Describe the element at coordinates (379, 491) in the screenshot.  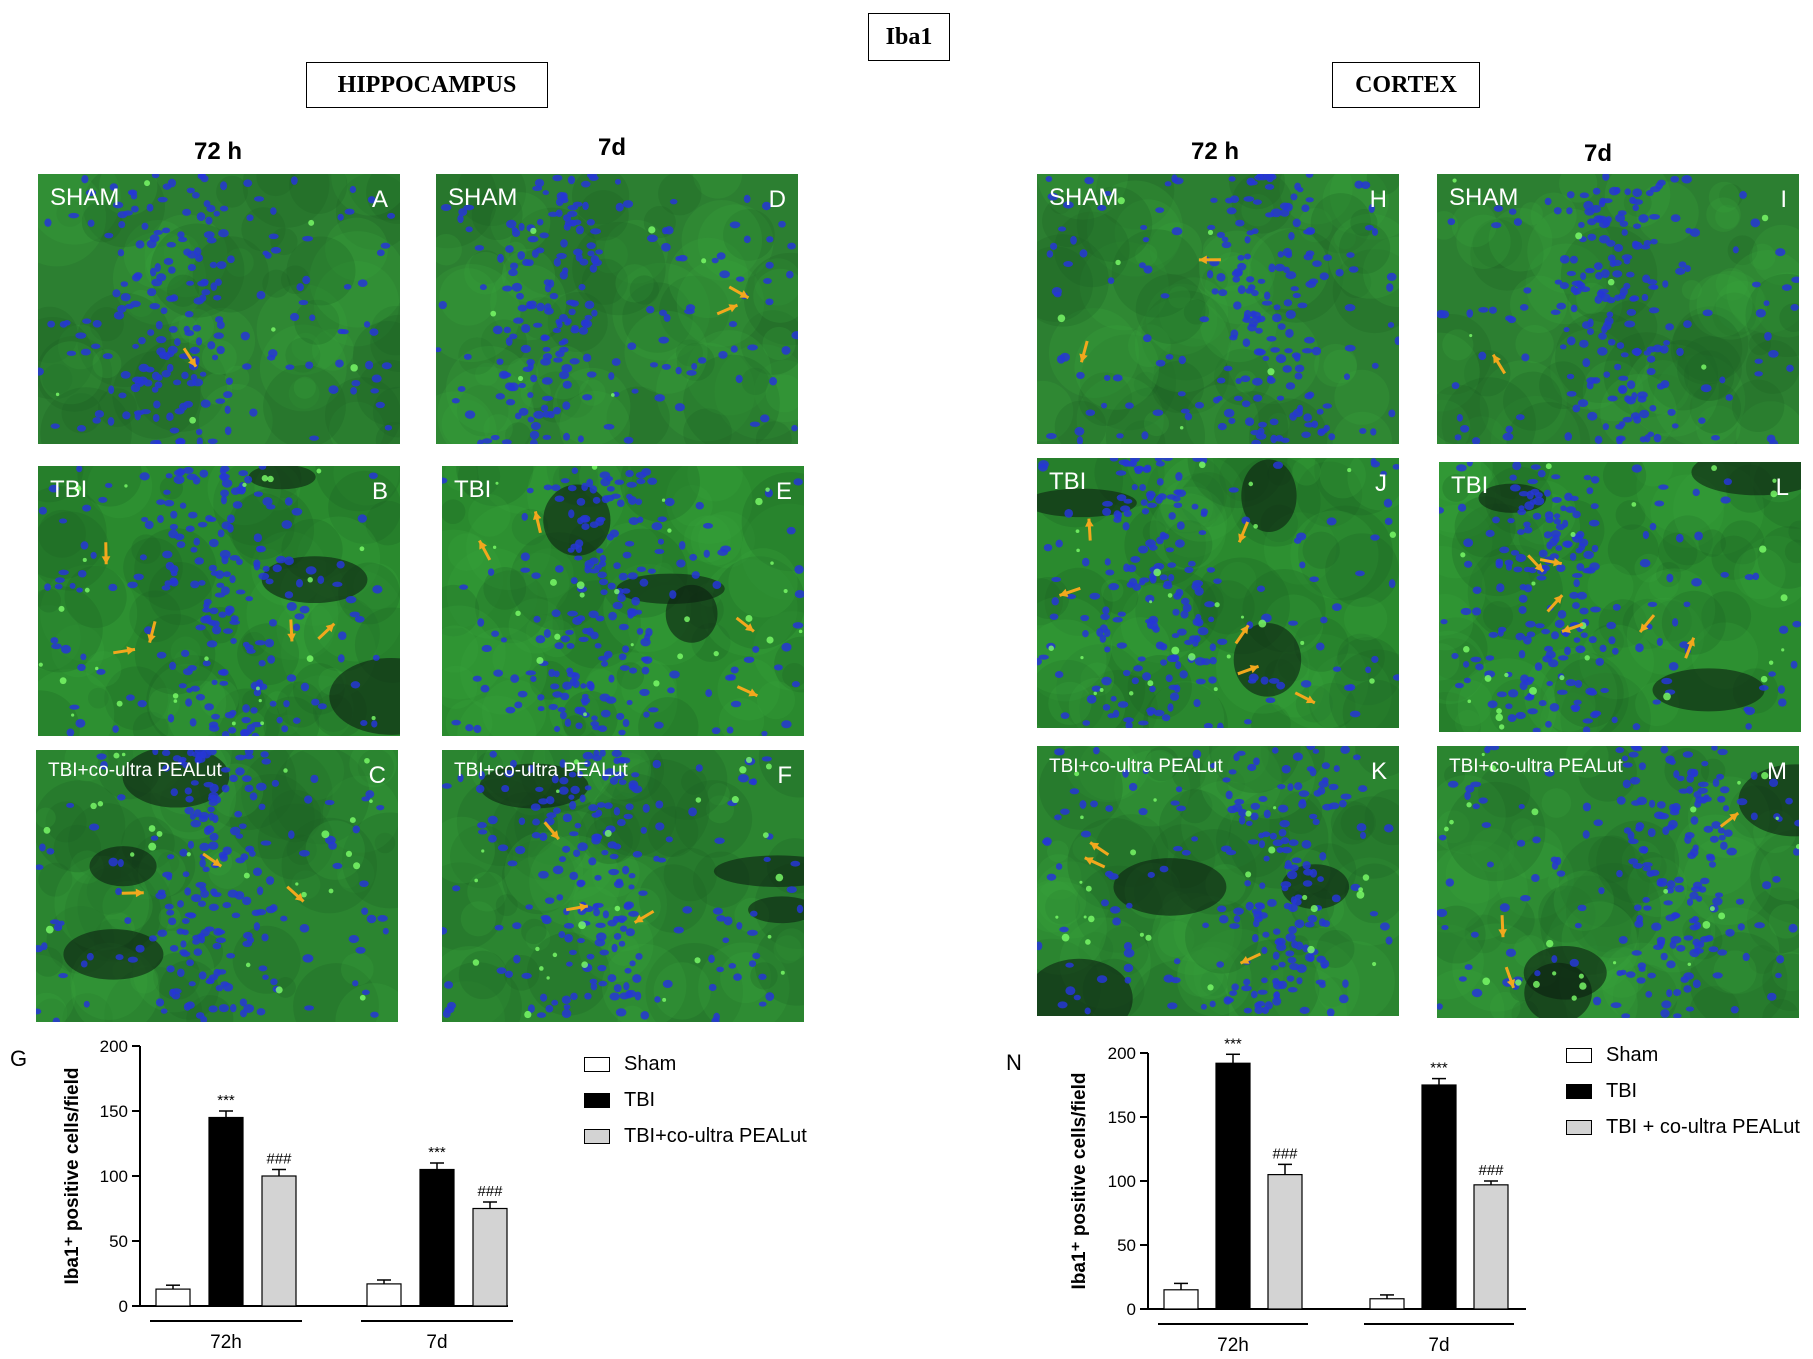
I see `panel-letter: B` at that location.